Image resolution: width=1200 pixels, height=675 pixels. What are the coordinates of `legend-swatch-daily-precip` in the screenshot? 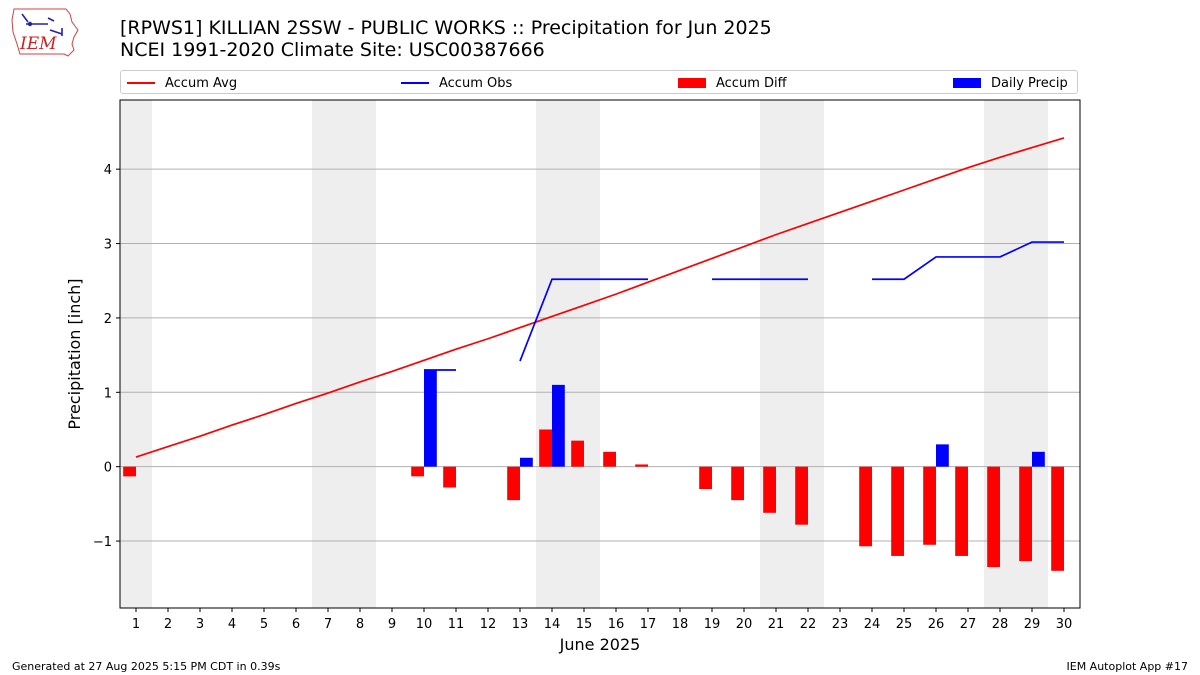 It's located at (967, 83).